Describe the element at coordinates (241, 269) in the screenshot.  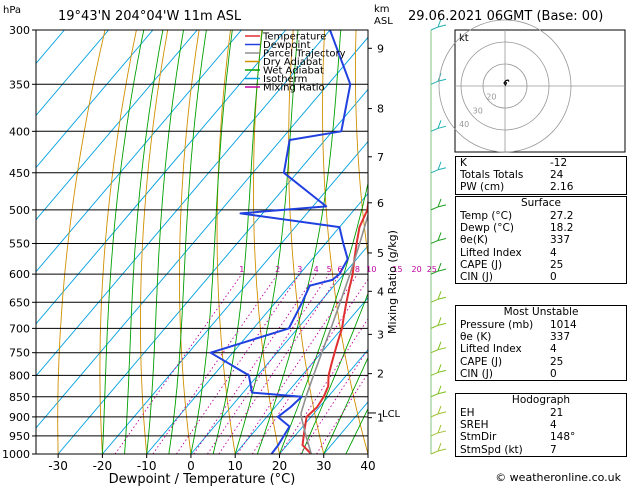
I see `mixing-ratio-tick-label: 1` at that location.